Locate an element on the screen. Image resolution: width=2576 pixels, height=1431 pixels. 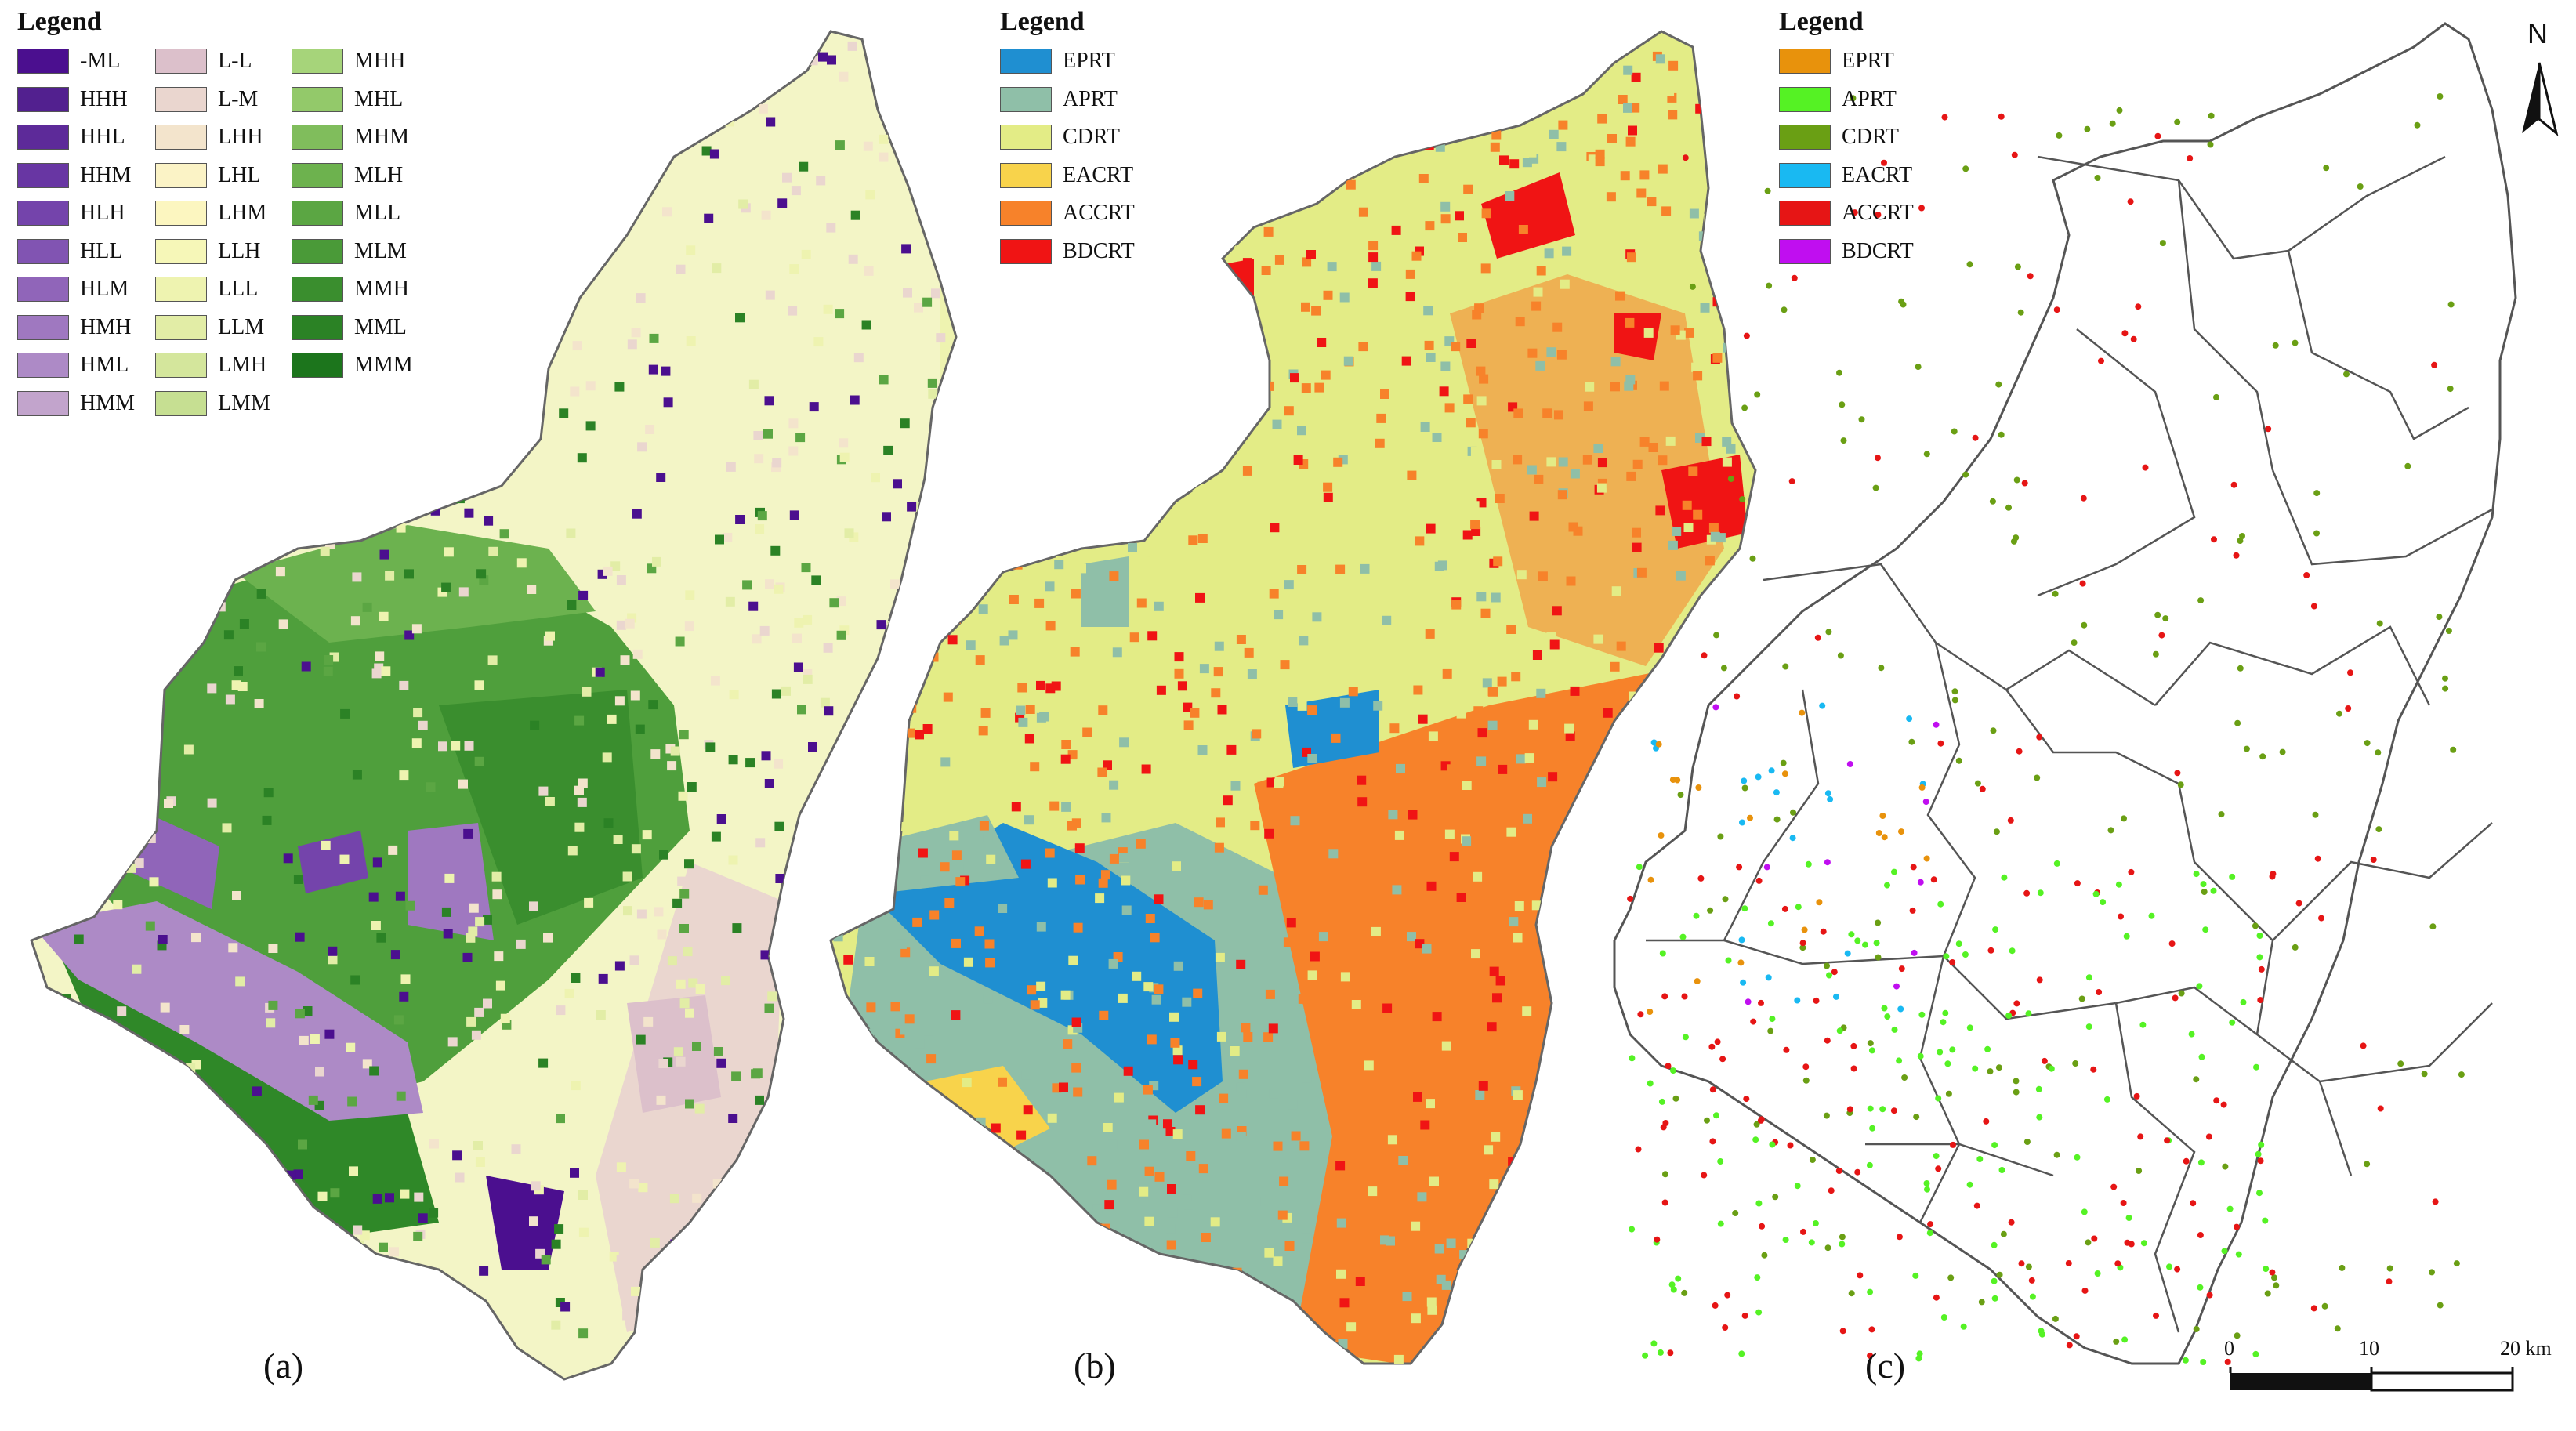
legend-swatch is located at coordinates (1805, 99).